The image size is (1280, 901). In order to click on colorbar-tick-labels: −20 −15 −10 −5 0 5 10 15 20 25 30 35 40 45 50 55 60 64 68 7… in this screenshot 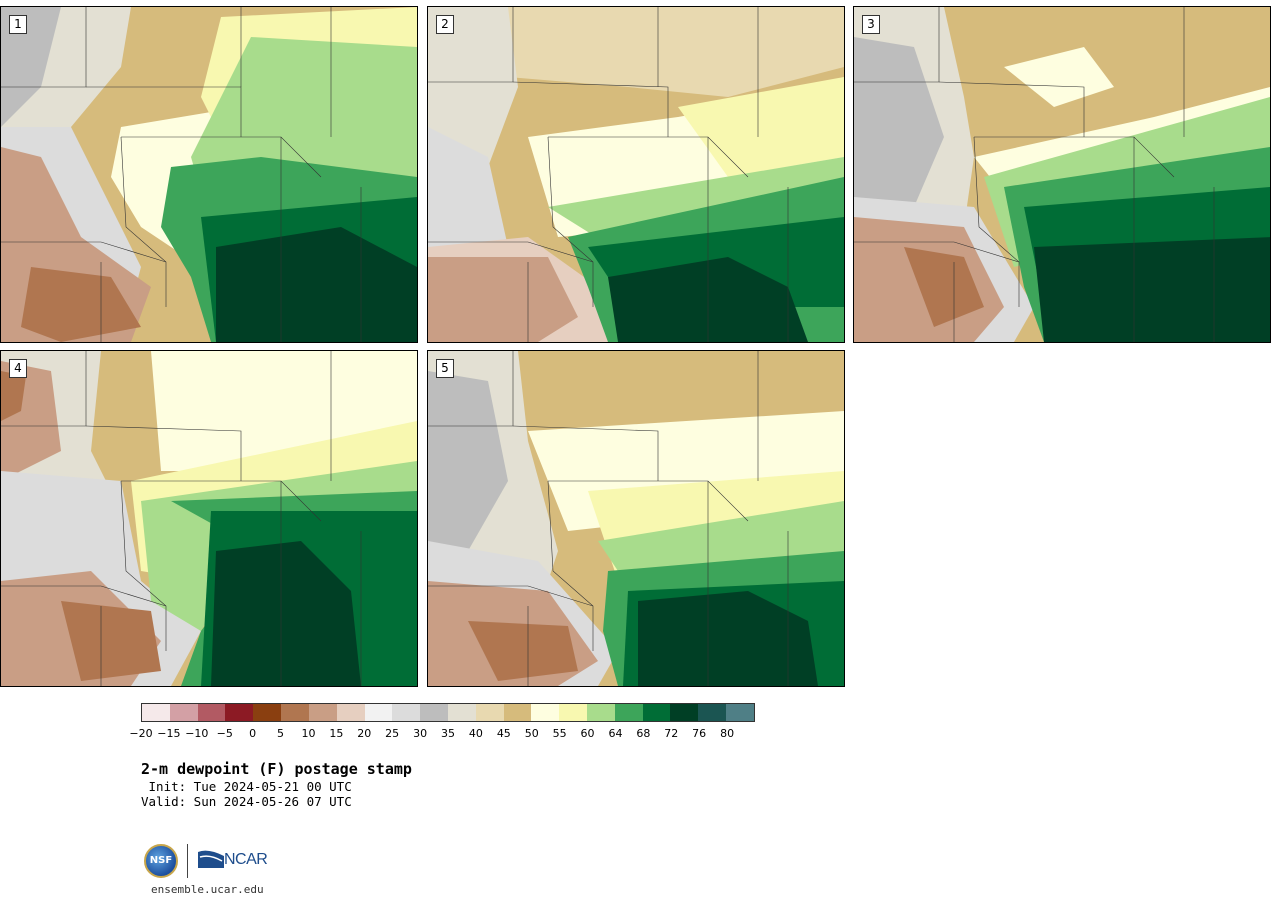, I will do `click(400, 735)`.